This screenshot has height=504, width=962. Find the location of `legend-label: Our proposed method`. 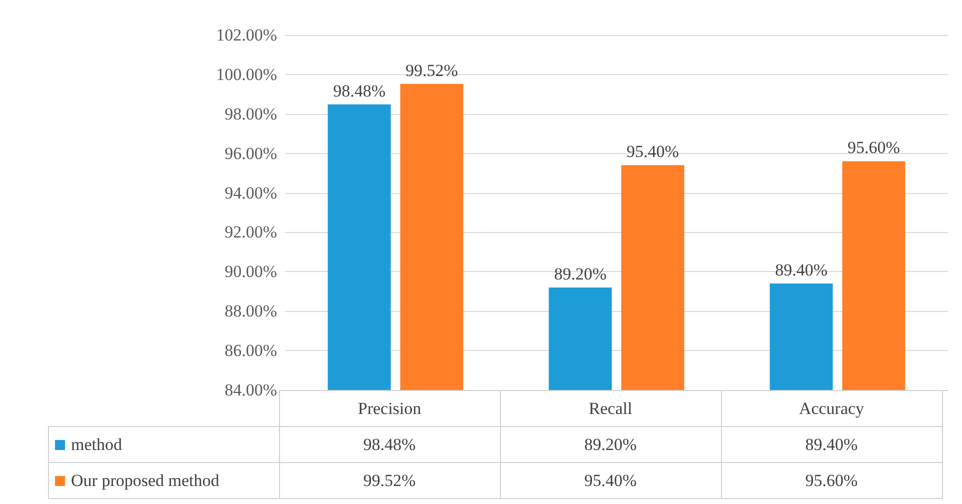

legend-label: Our proposed method is located at coordinates (163, 480).